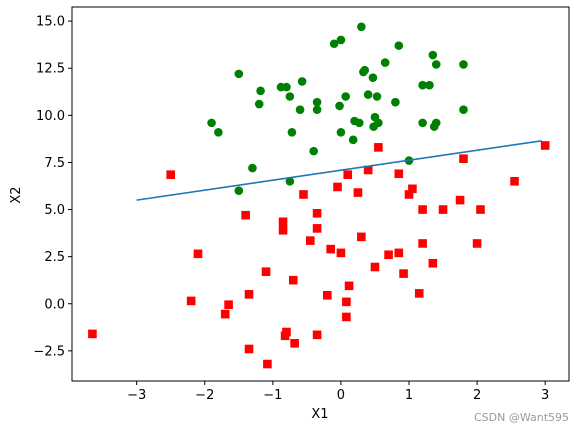 This screenshot has width=578, height=432. I want to click on x-tick-label: −1, so click(272, 395).